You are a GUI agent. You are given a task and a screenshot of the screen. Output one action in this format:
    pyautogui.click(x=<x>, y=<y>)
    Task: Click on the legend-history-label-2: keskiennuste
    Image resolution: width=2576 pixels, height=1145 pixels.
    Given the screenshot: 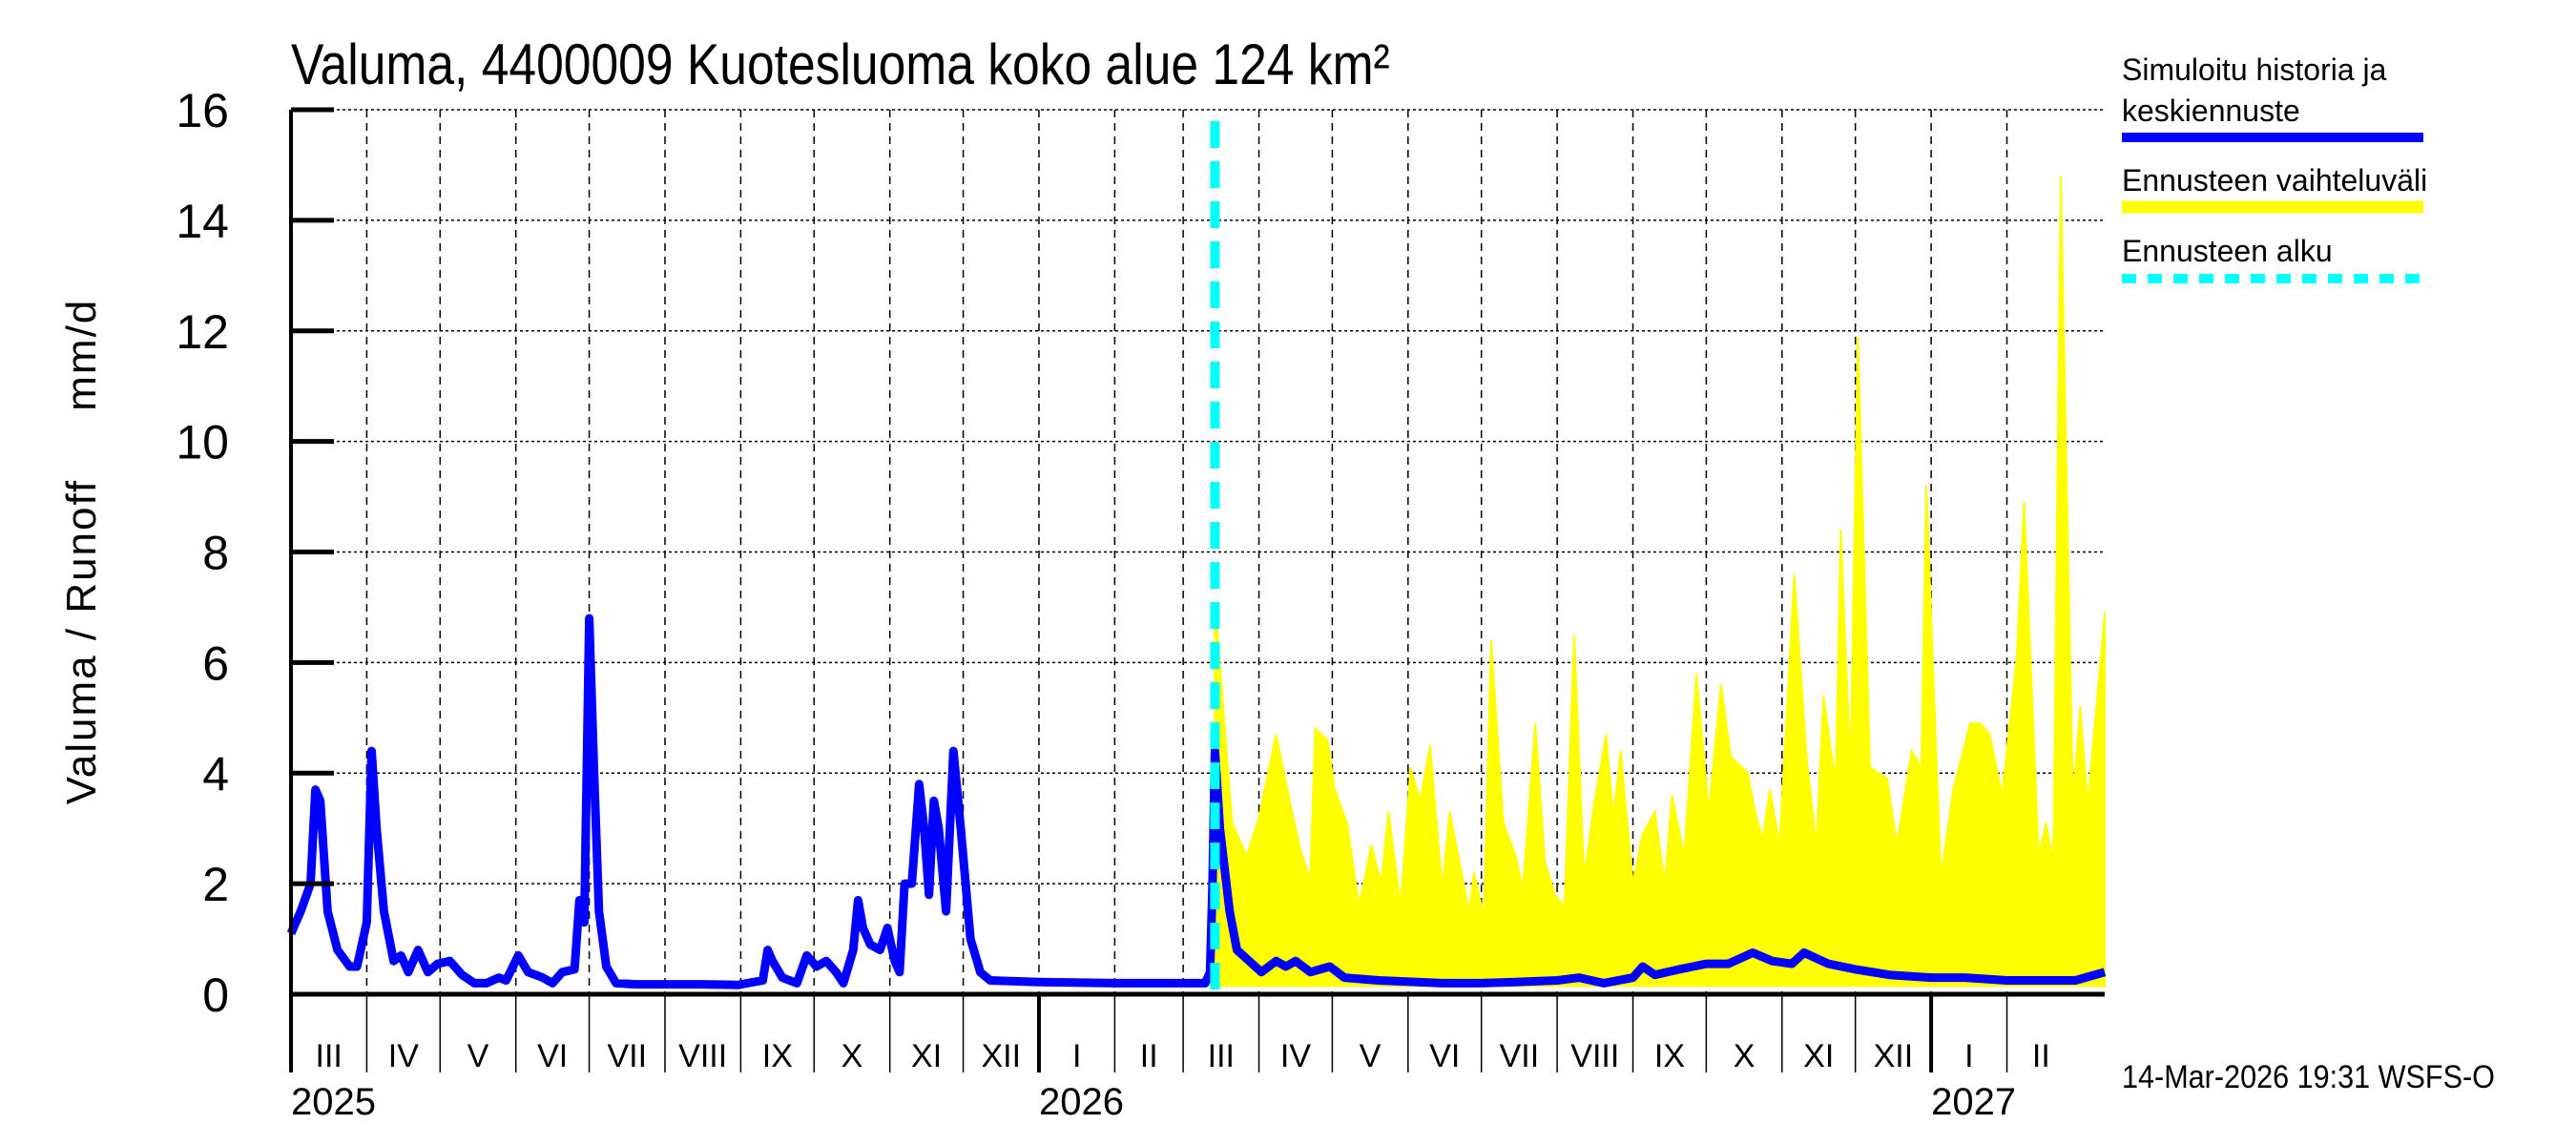 What is the action you would take?
    pyautogui.click(x=2211, y=111)
    